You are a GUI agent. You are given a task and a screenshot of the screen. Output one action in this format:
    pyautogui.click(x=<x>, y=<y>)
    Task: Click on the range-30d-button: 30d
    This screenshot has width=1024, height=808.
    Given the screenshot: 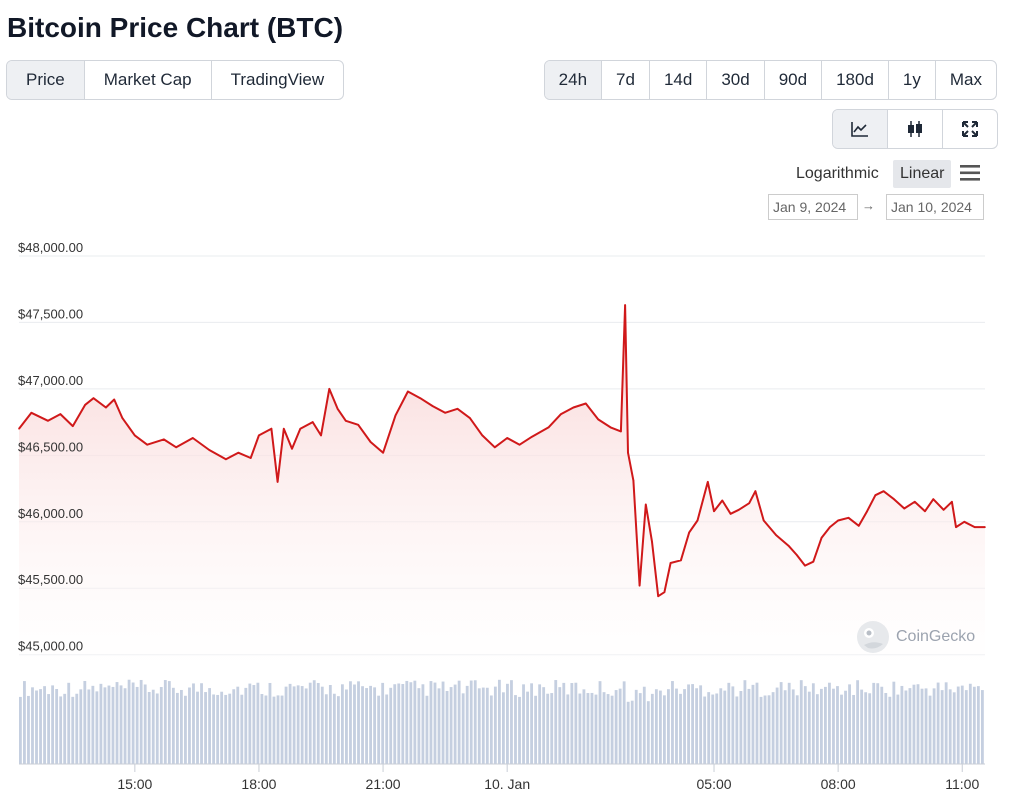 What is the action you would take?
    pyautogui.click(x=736, y=80)
    